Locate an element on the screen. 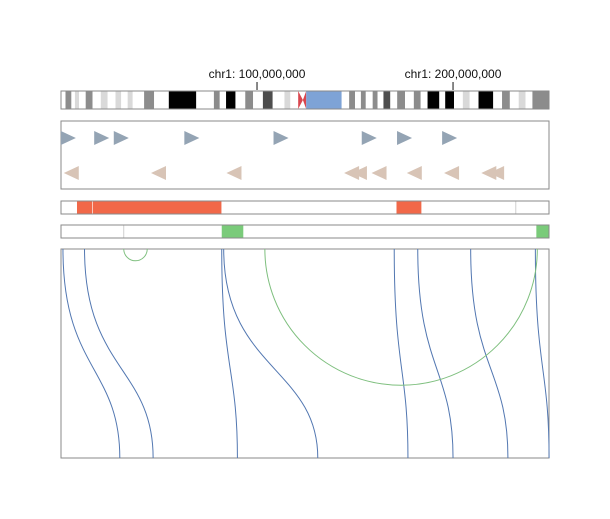  red-segment-track is located at coordinates (305, 207).